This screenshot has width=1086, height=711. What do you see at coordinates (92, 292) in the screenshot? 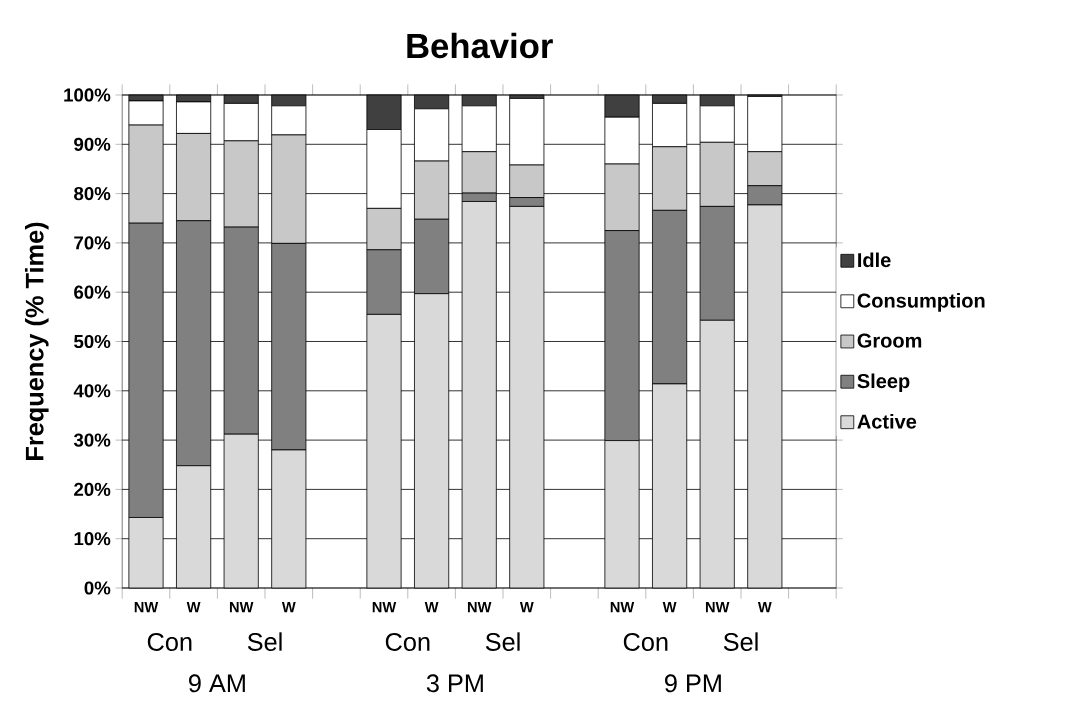
I see `y-tick-label: 60%` at bounding box center [92, 292].